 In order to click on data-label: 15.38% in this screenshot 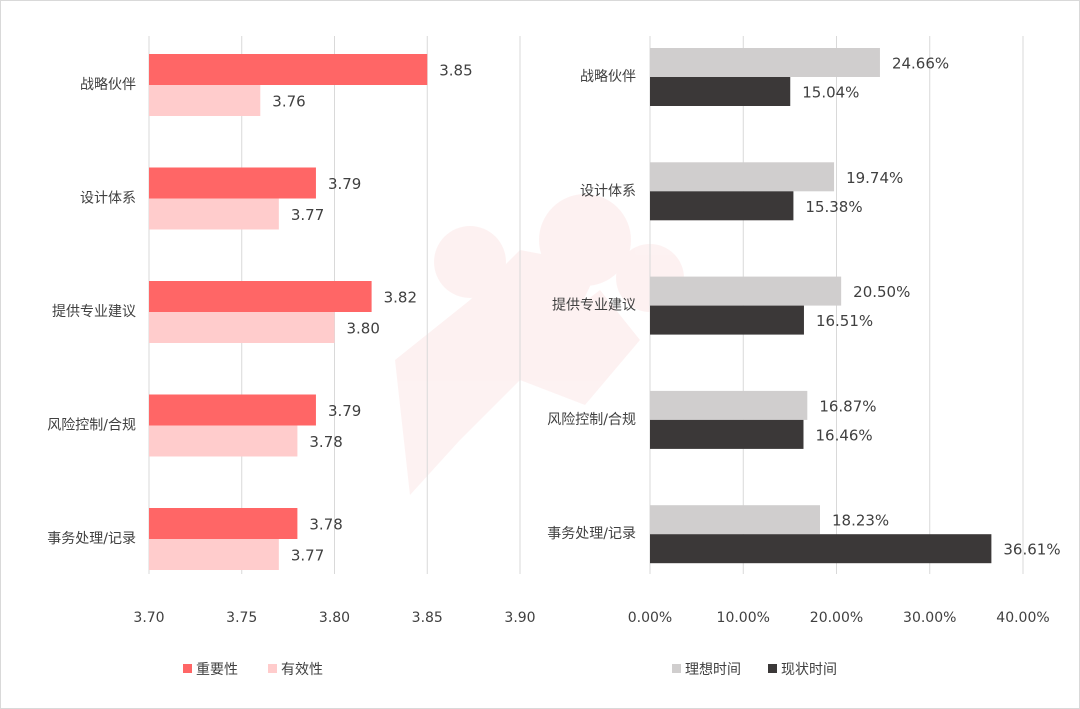, I will do `click(833, 207)`.